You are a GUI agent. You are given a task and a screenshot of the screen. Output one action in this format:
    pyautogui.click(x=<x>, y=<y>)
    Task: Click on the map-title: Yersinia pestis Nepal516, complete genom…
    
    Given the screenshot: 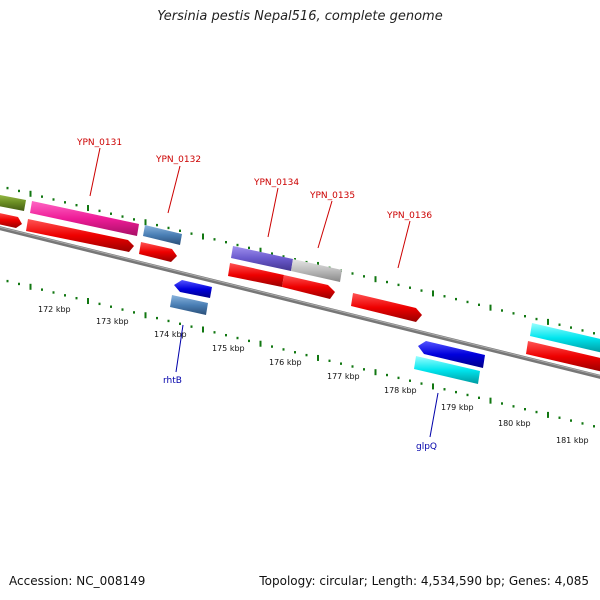 What is the action you would take?
    pyautogui.click(x=300, y=16)
    